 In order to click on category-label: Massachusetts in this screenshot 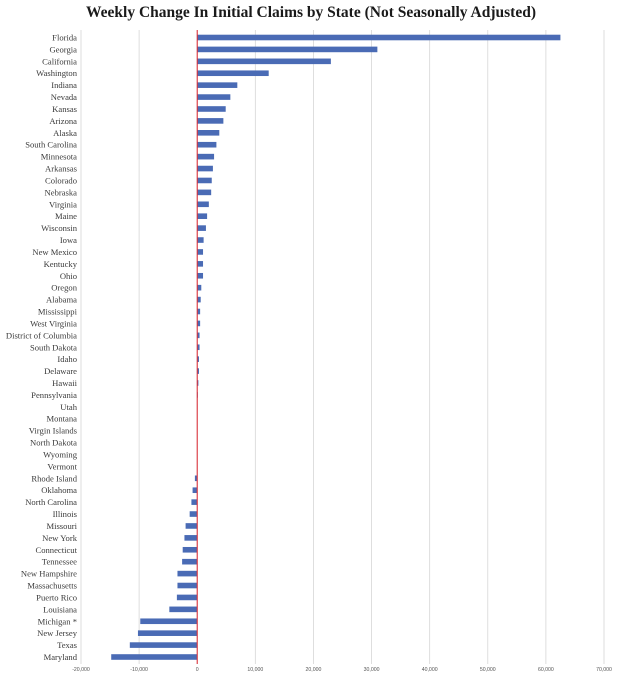, I will do `click(52, 586)`.